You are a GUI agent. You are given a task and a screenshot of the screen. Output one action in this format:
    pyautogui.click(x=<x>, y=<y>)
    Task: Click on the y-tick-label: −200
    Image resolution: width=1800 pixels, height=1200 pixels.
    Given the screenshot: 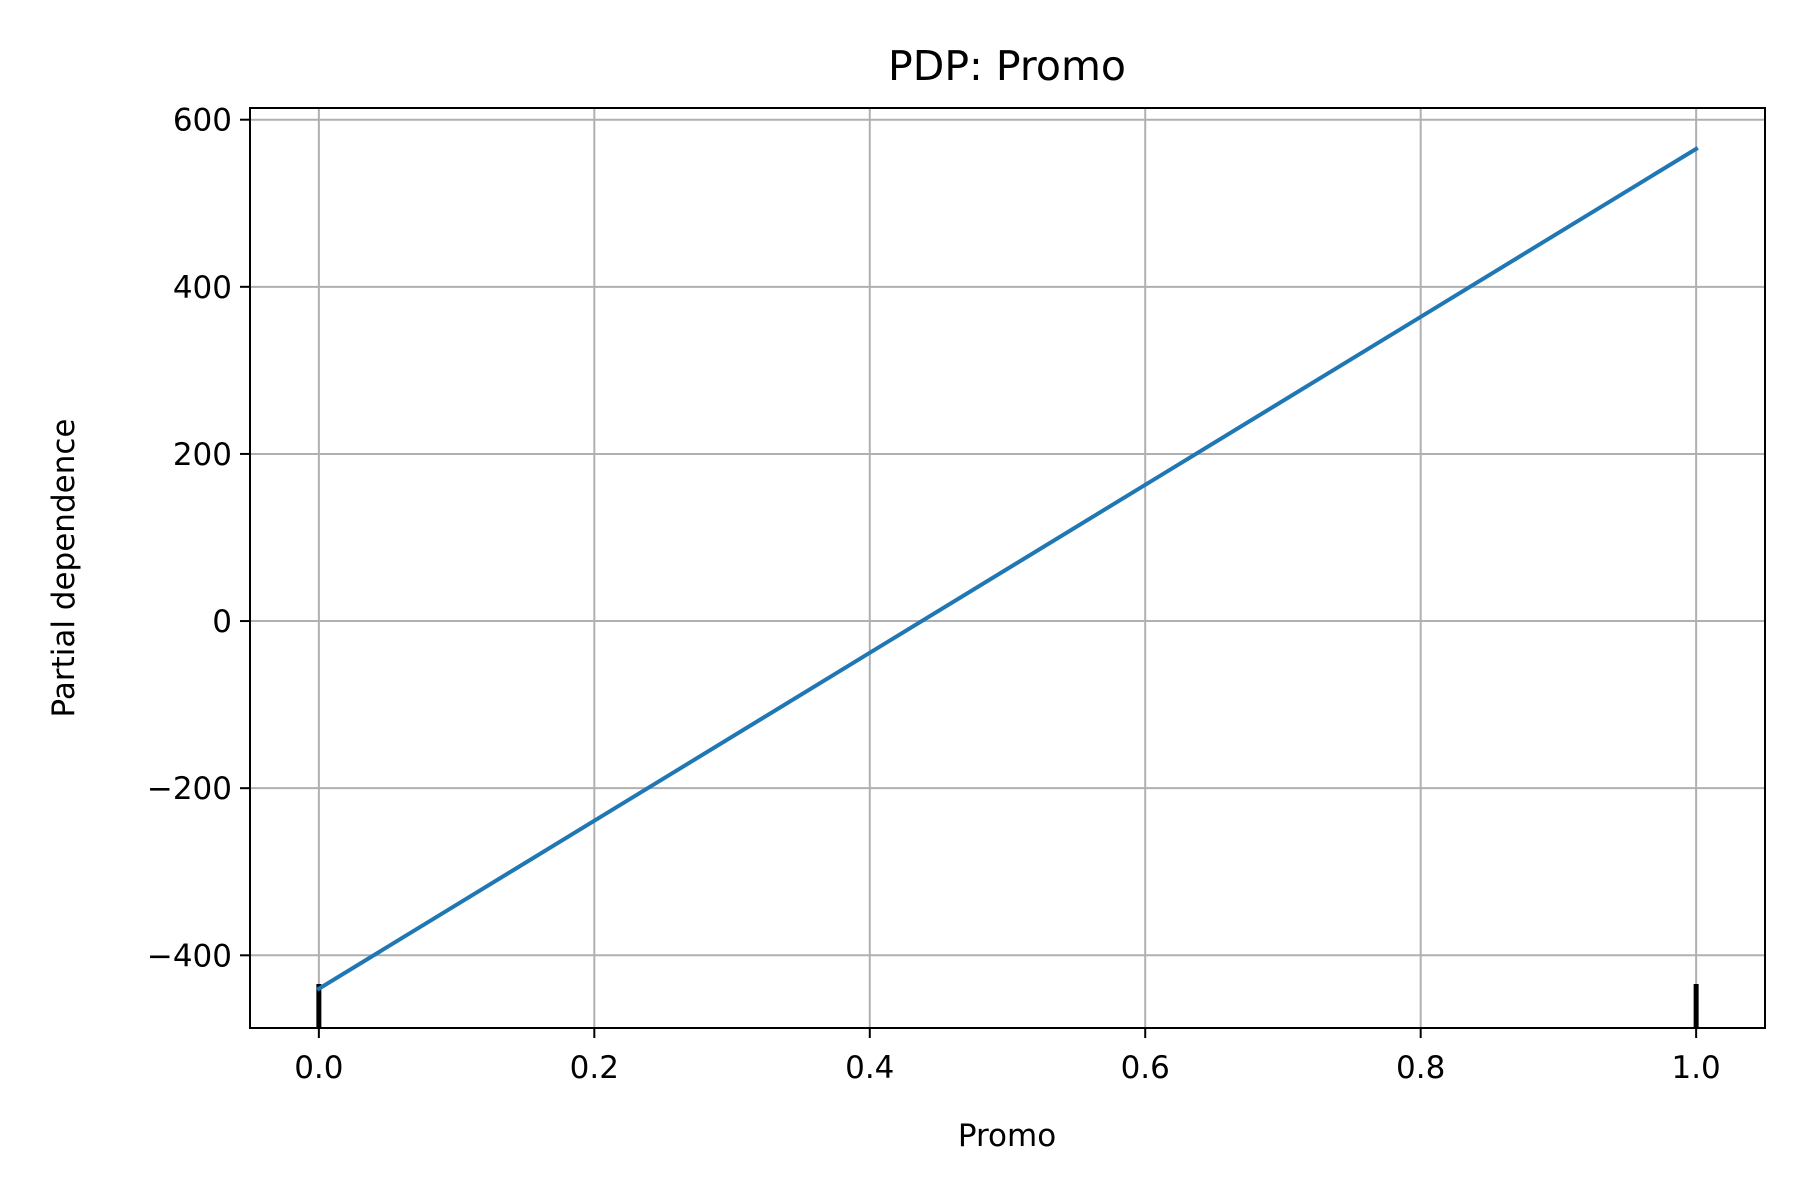 What is the action you would take?
    pyautogui.click(x=189, y=789)
    